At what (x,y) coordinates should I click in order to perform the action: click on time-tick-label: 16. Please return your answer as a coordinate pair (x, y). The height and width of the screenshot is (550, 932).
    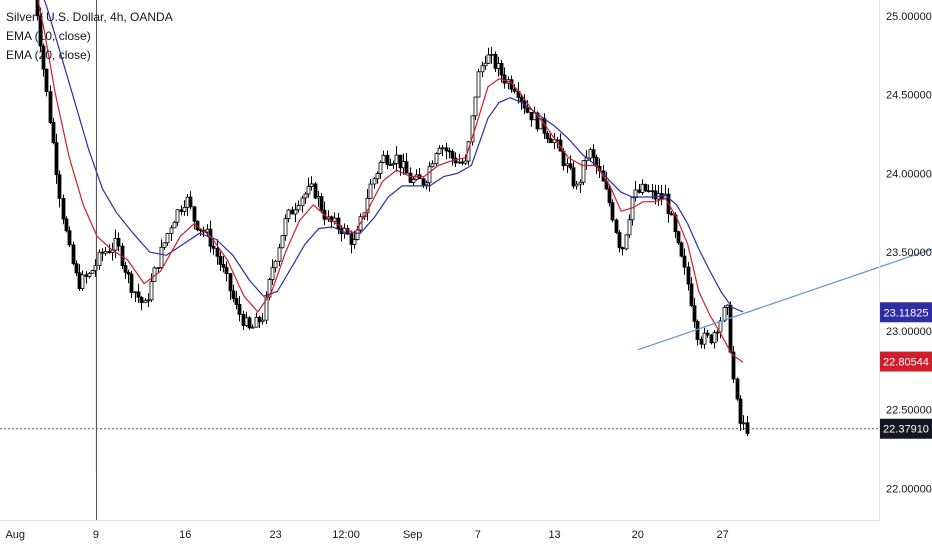
    Looking at the image, I should click on (185, 535).